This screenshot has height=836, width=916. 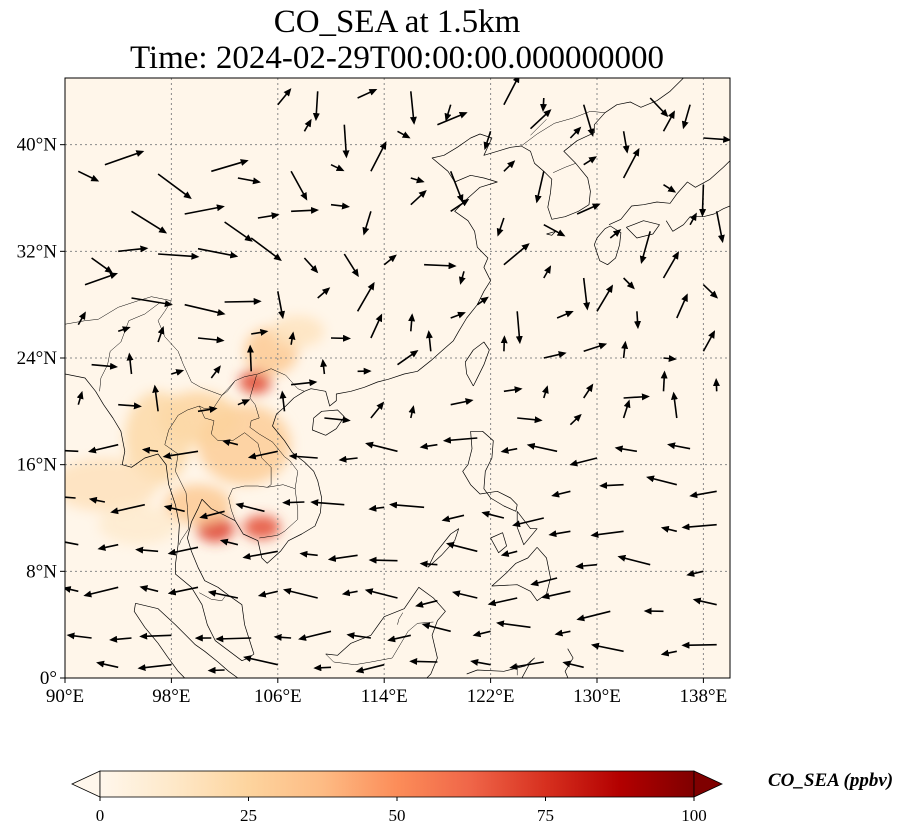 What do you see at coordinates (401, 811) in the screenshot?
I see `colorbar-ticks: 0 25 50 75 100` at bounding box center [401, 811].